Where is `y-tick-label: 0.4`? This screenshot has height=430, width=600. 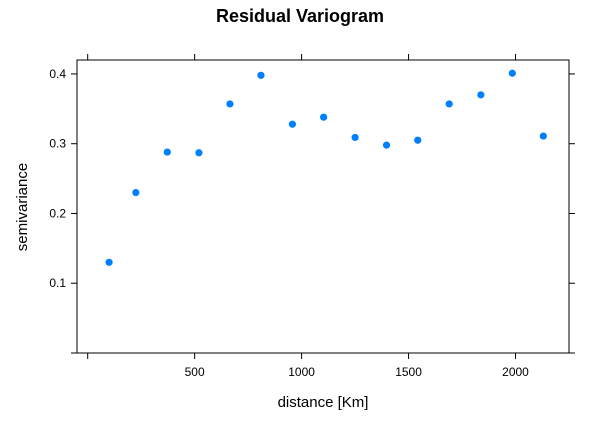 y-tick-label: 0.4 is located at coordinates (57, 74).